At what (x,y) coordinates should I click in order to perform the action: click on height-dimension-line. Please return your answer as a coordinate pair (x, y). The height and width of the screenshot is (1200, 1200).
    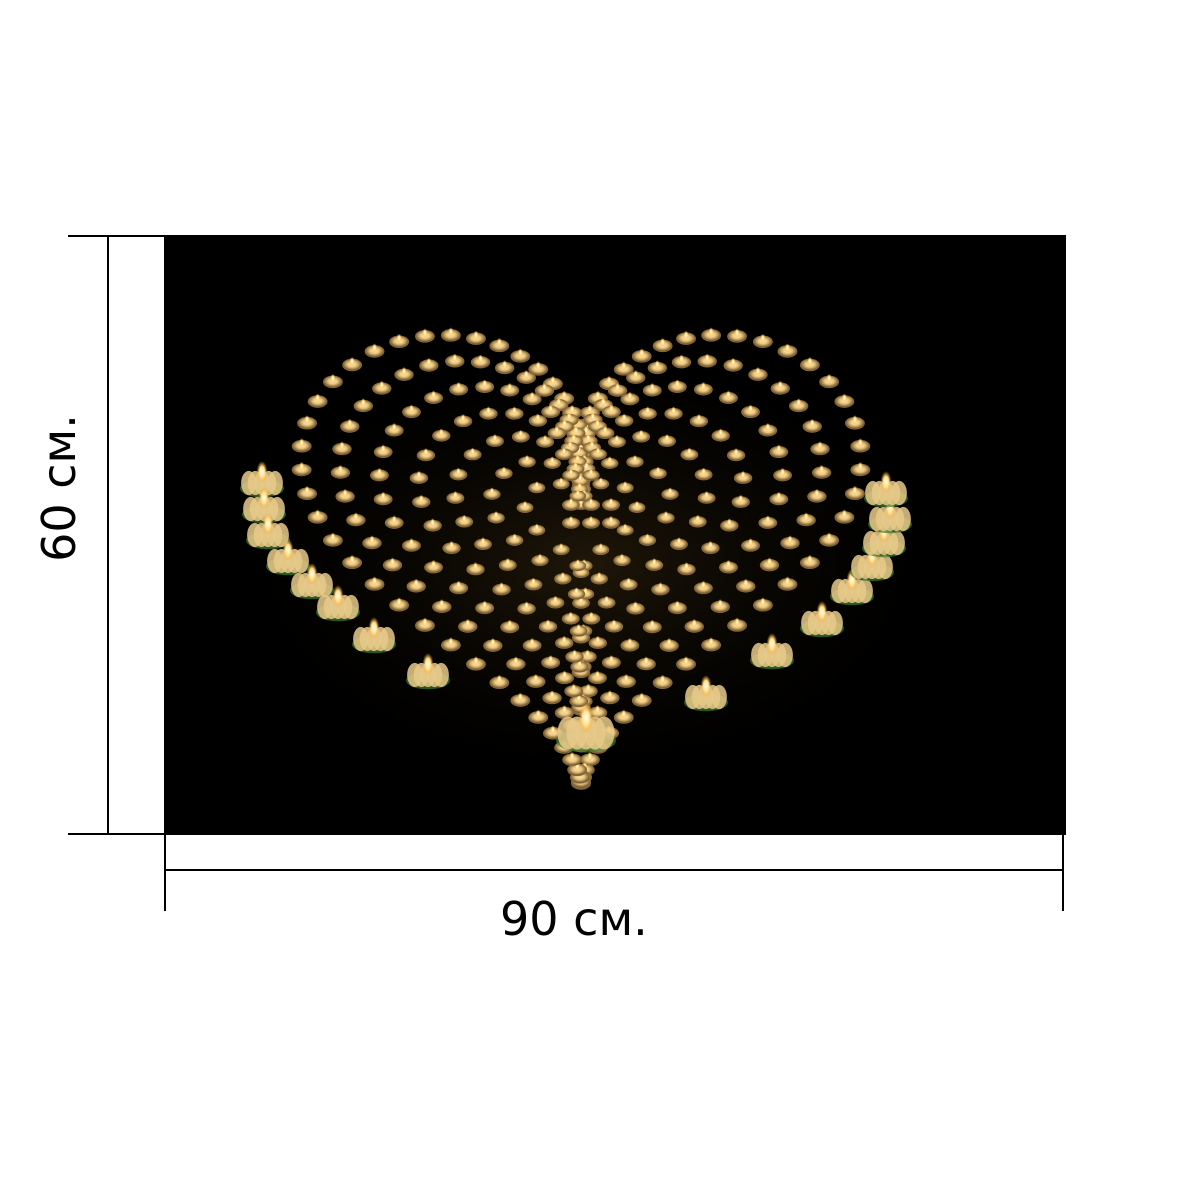
    Looking at the image, I should click on (108, 535).